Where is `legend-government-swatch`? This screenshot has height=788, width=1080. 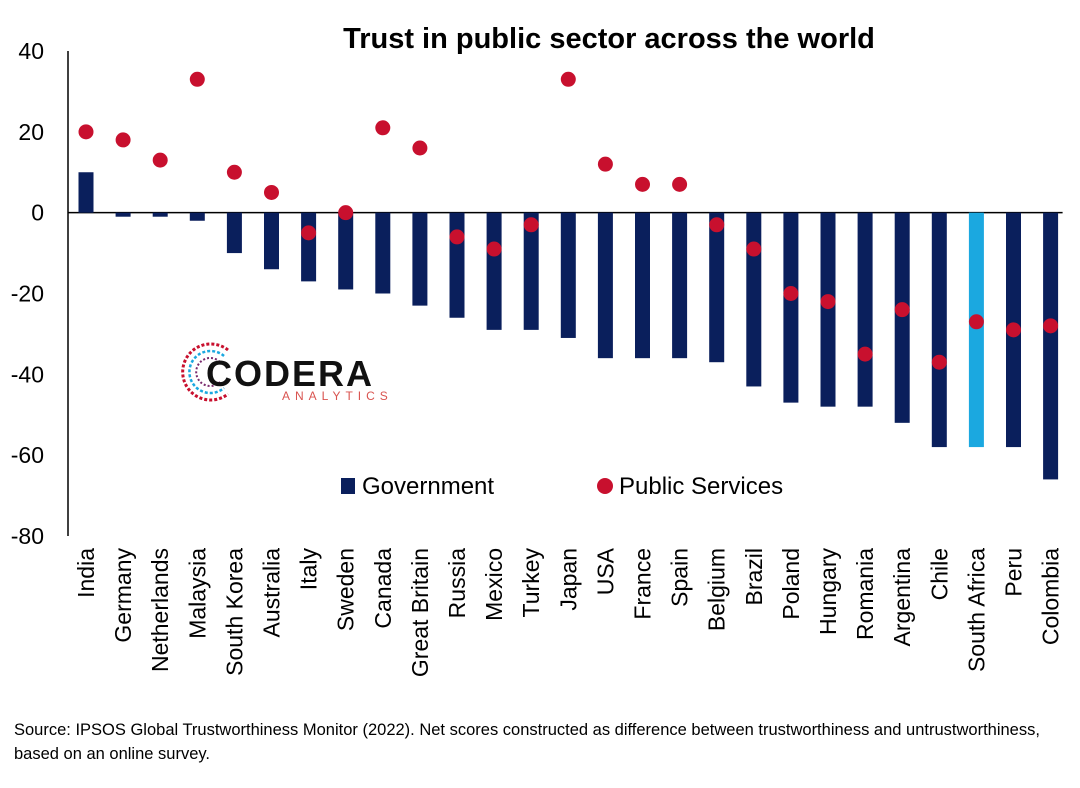 legend-government-swatch is located at coordinates (348, 486).